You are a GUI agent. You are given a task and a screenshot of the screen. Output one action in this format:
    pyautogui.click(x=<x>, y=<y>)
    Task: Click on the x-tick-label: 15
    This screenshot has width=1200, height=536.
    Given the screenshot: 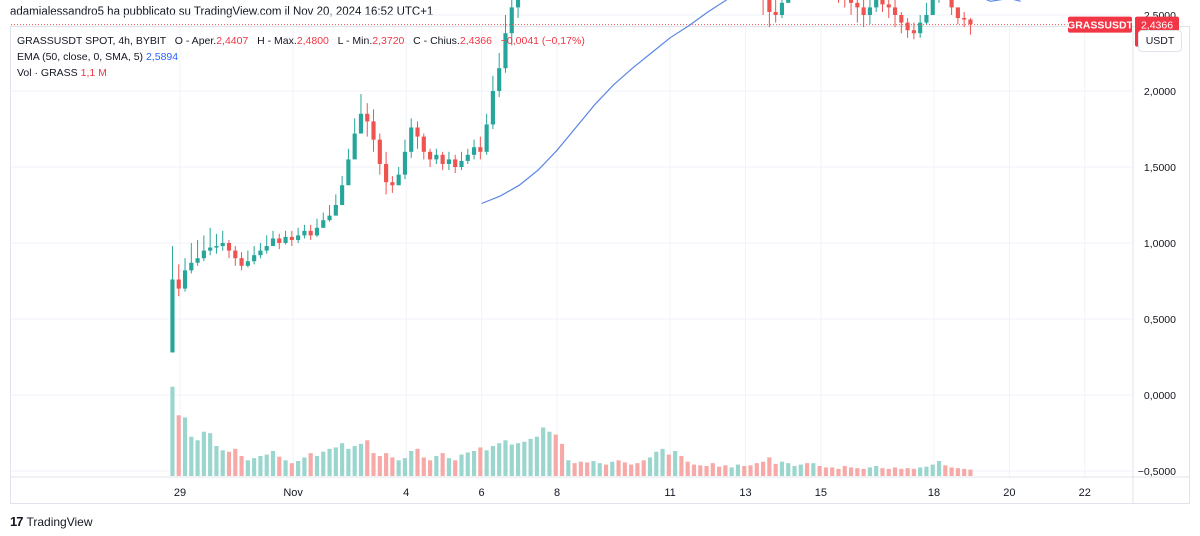 What is the action you would take?
    pyautogui.click(x=821, y=493)
    